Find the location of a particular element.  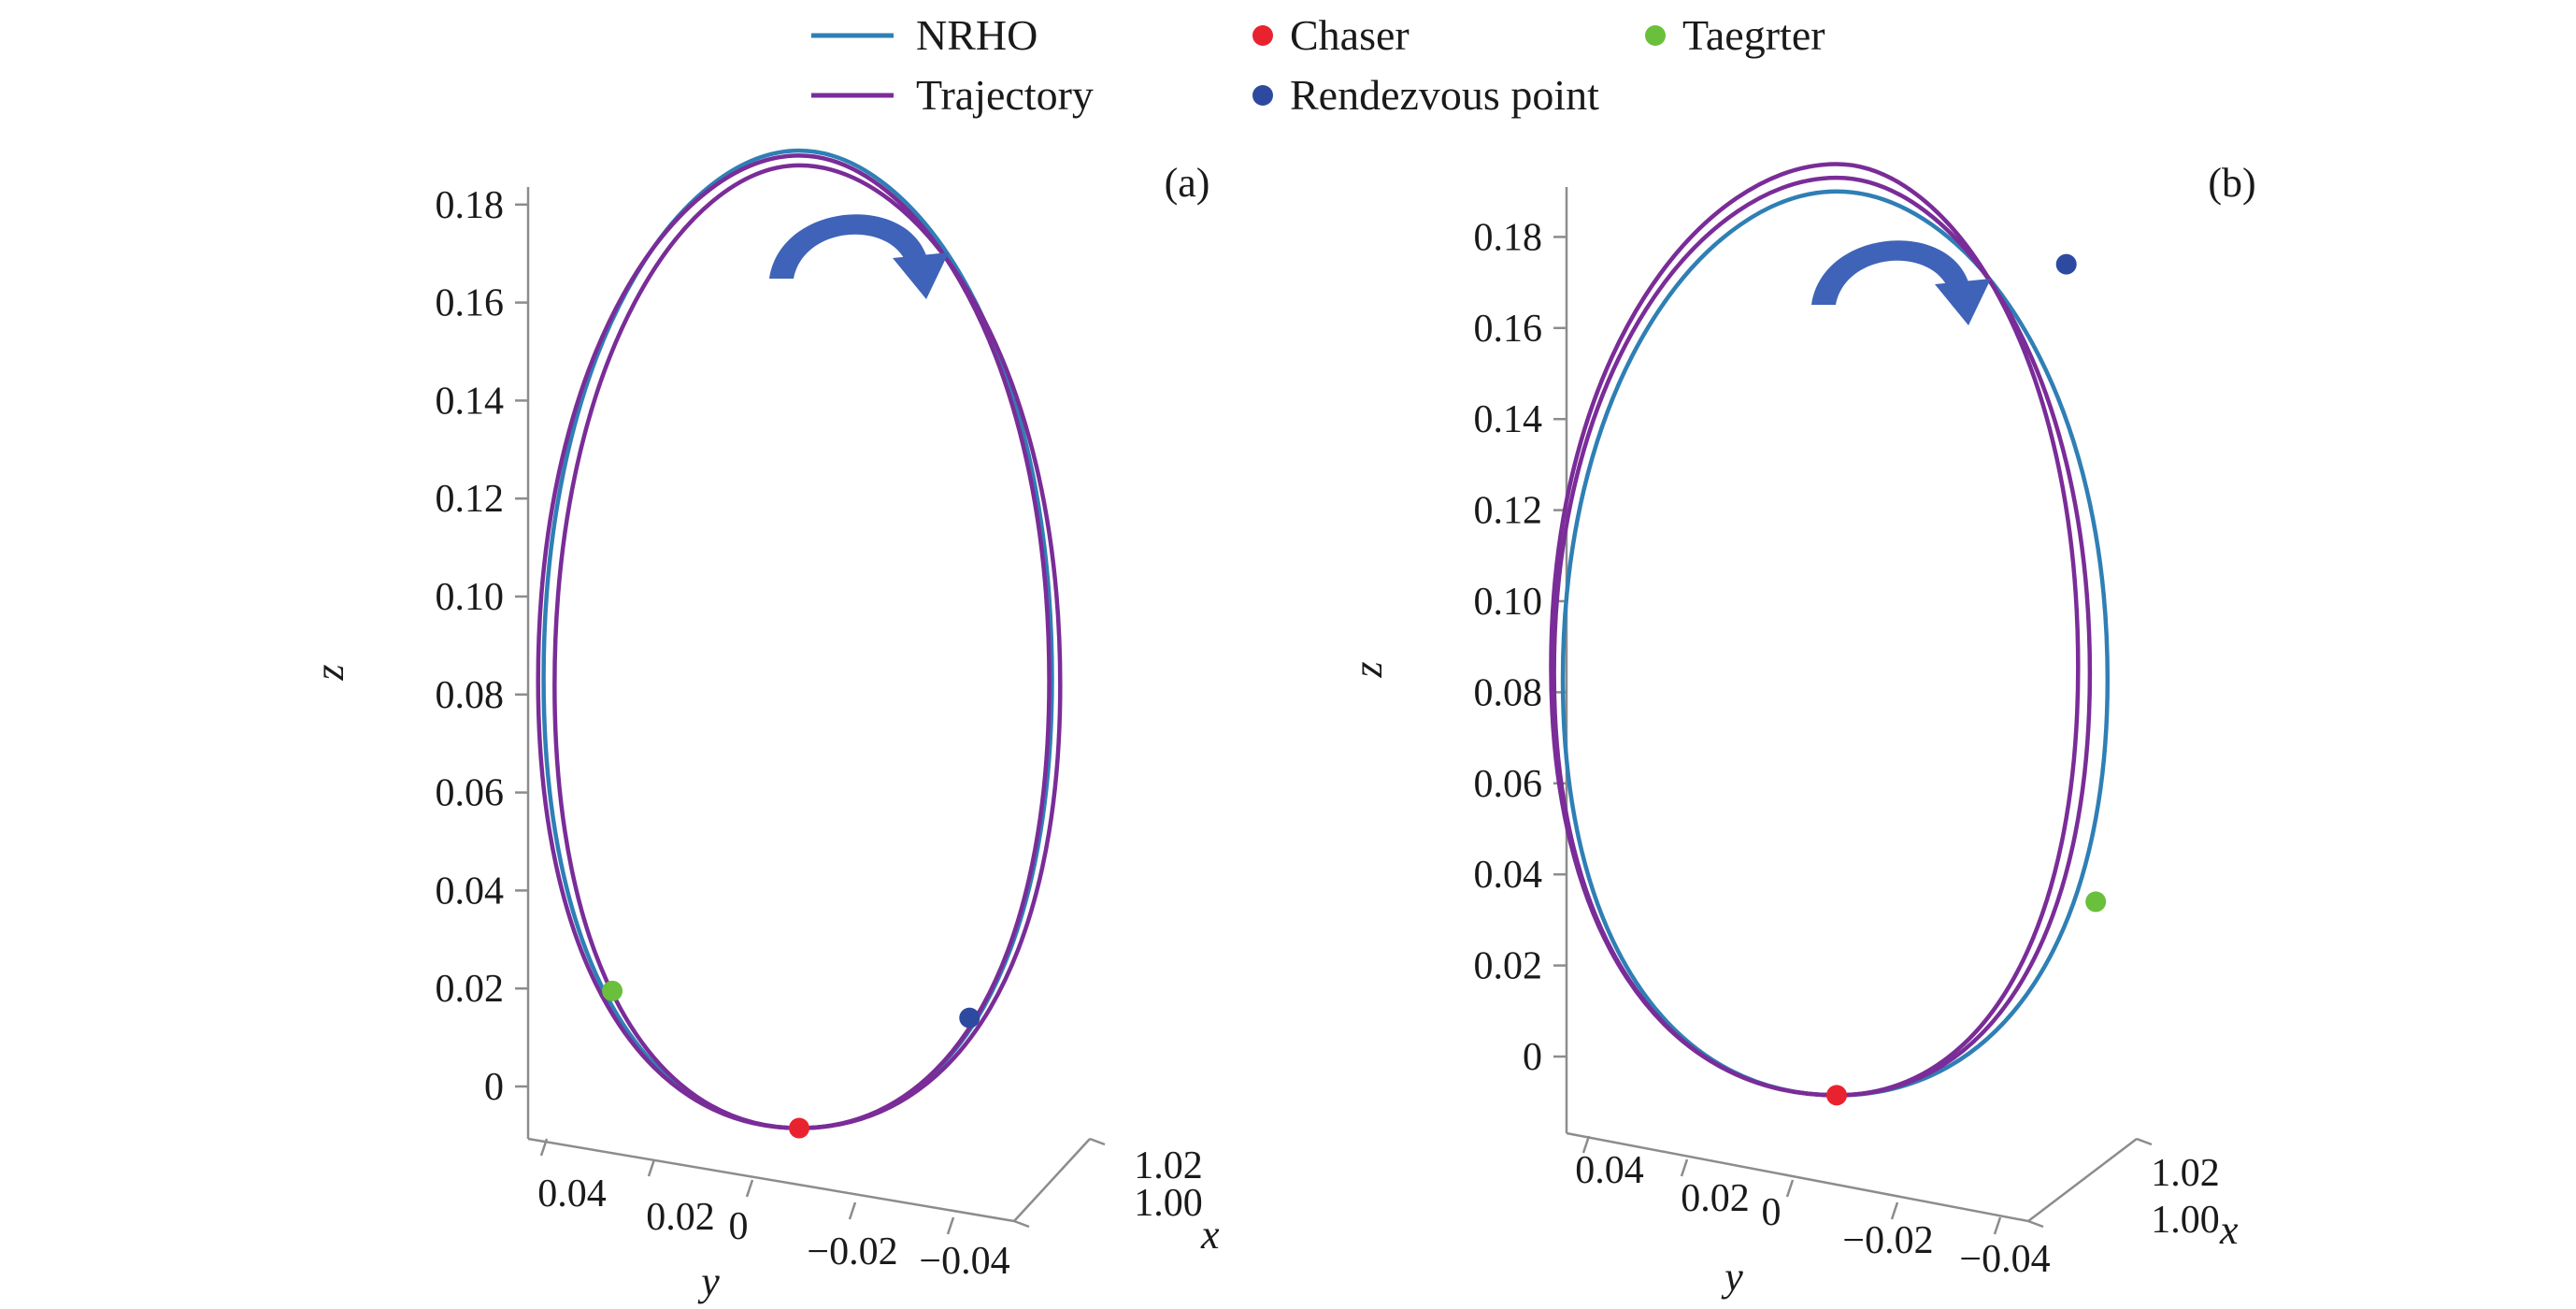

panel-label: (b) is located at coordinates (2231, 183).